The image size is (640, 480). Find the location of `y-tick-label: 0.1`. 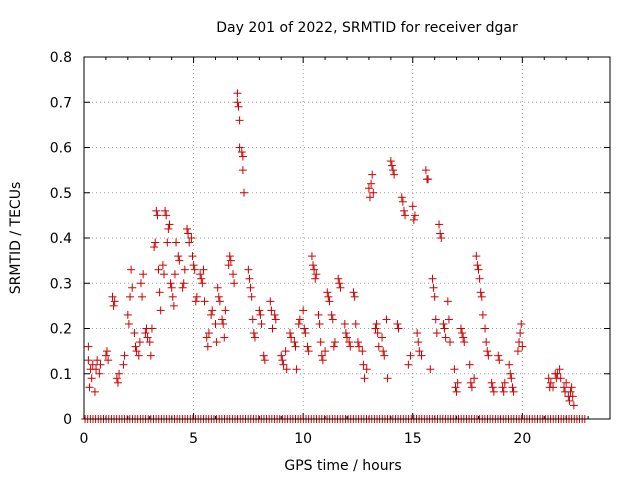

y-tick-label: 0.1 is located at coordinates (61, 375).